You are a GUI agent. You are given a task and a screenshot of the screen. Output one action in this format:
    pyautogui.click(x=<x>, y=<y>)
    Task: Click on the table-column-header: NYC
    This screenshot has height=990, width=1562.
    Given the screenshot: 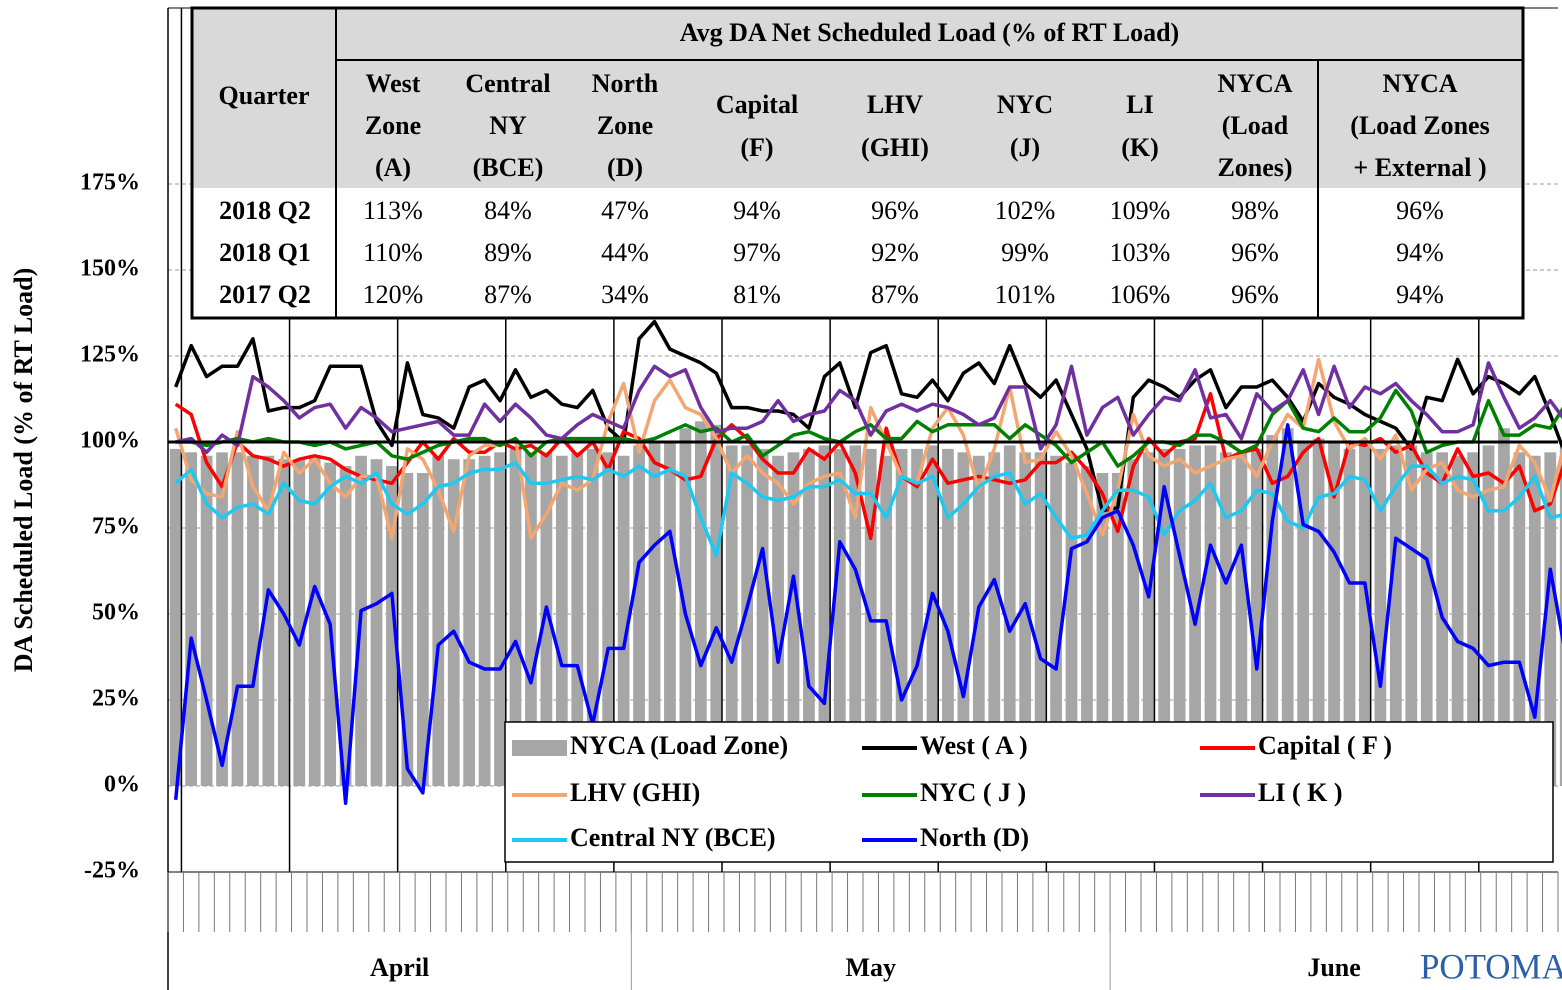 What is the action you would take?
    pyautogui.click(x=1025, y=104)
    